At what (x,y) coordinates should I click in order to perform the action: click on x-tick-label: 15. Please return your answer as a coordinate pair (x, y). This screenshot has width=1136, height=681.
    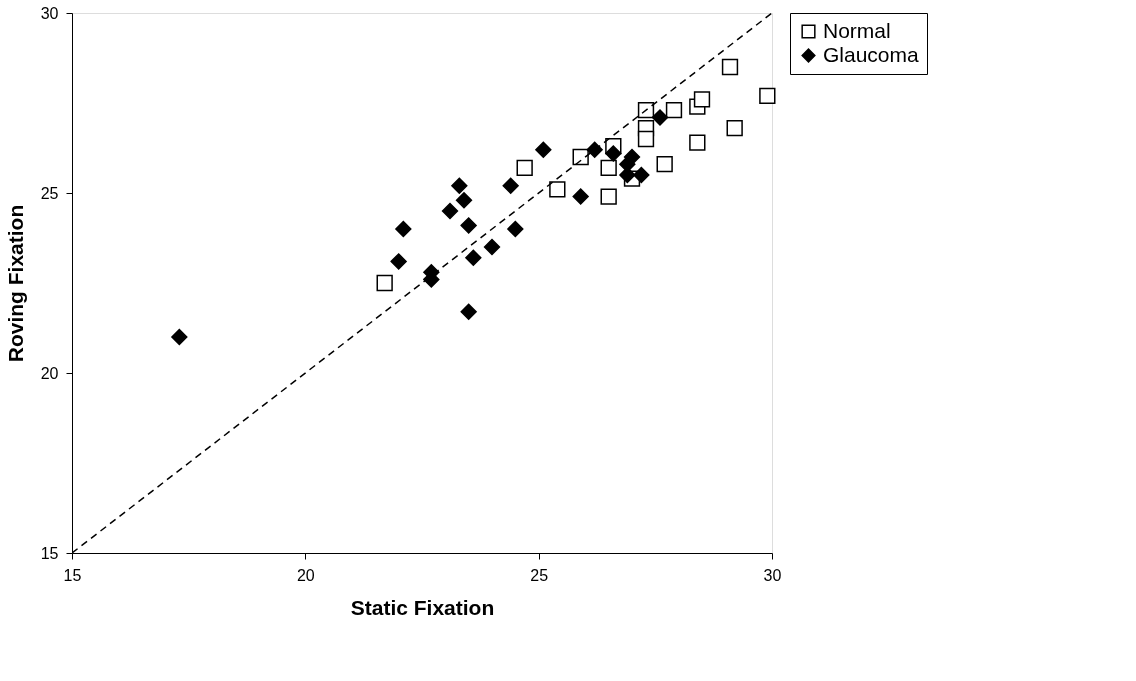
    Looking at the image, I should click on (72, 575).